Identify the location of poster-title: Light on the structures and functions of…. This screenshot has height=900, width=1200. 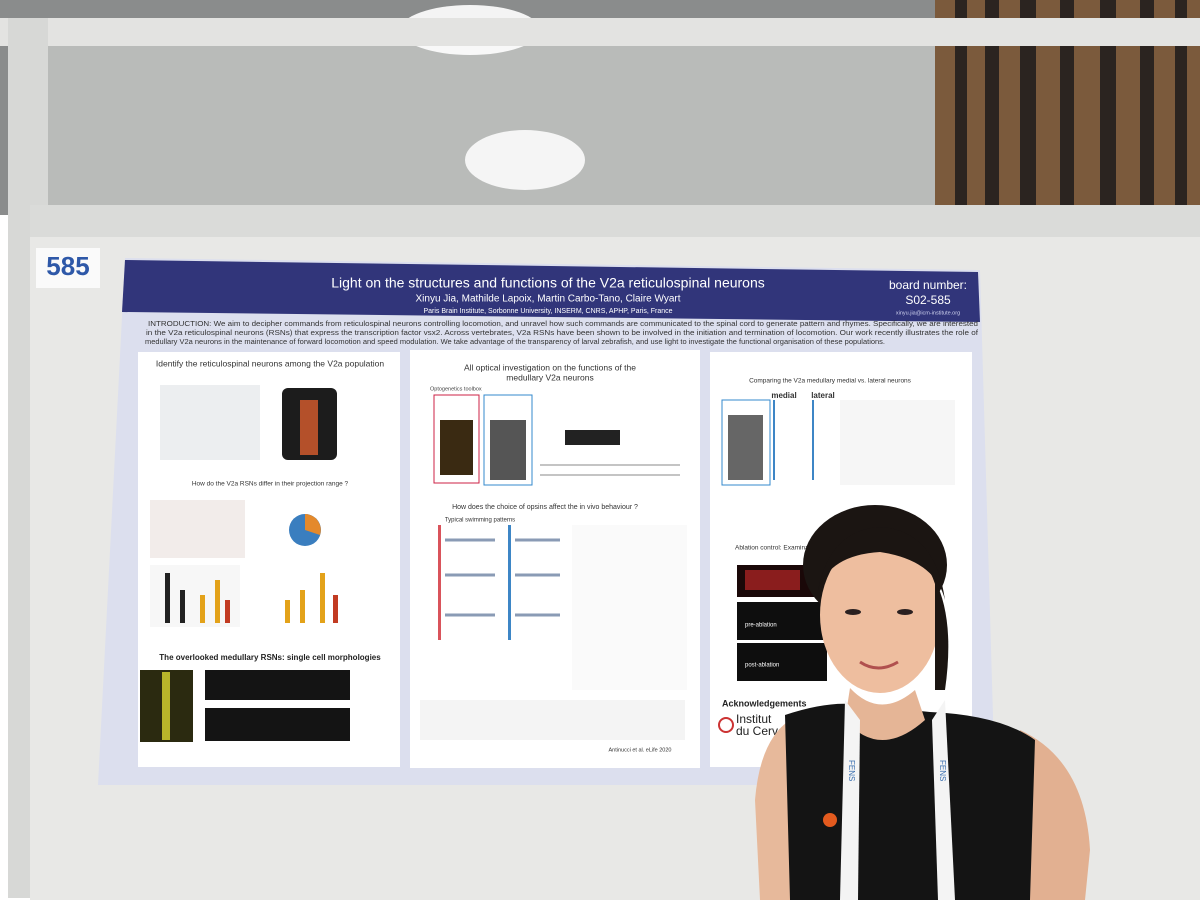
(548, 283).